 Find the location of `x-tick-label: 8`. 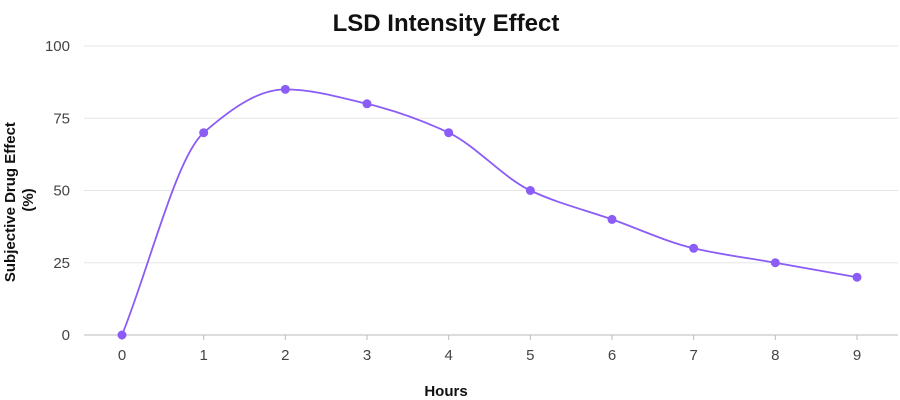

x-tick-label: 8 is located at coordinates (775, 355).